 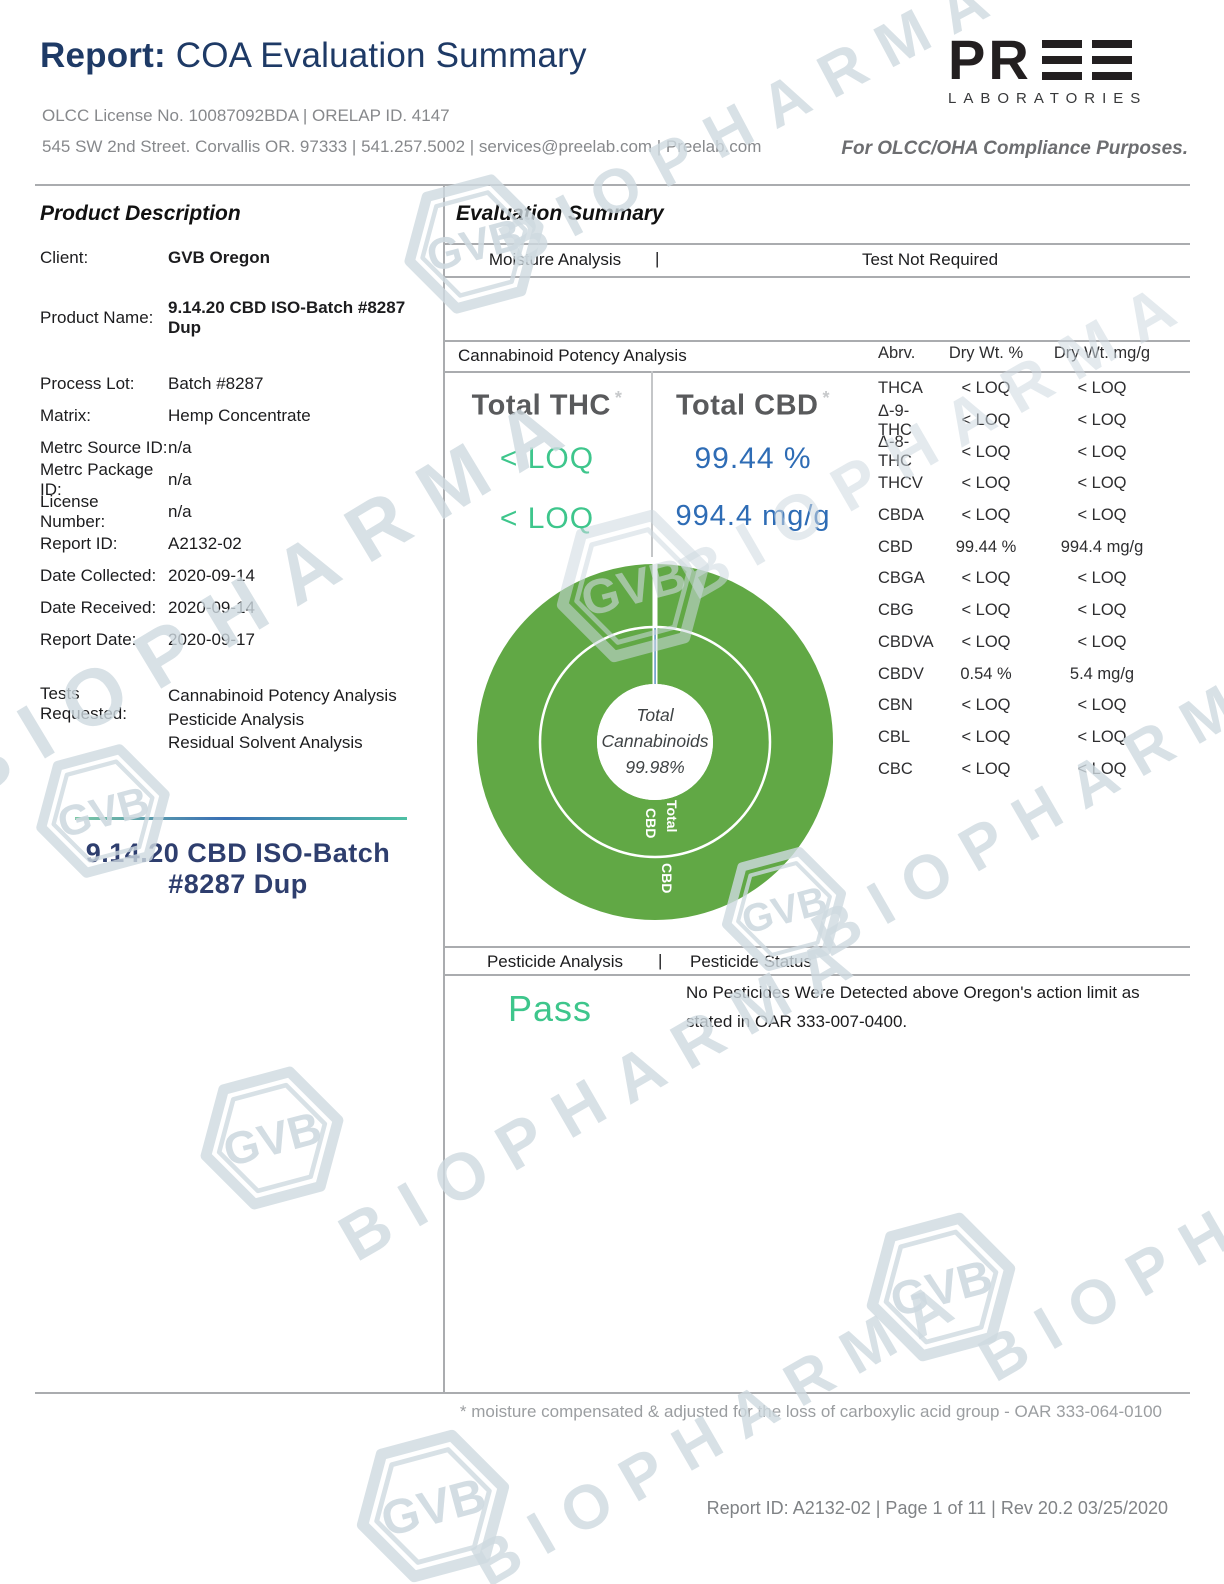 I want to click on cbd-asterisk: *, so click(x=826, y=398).